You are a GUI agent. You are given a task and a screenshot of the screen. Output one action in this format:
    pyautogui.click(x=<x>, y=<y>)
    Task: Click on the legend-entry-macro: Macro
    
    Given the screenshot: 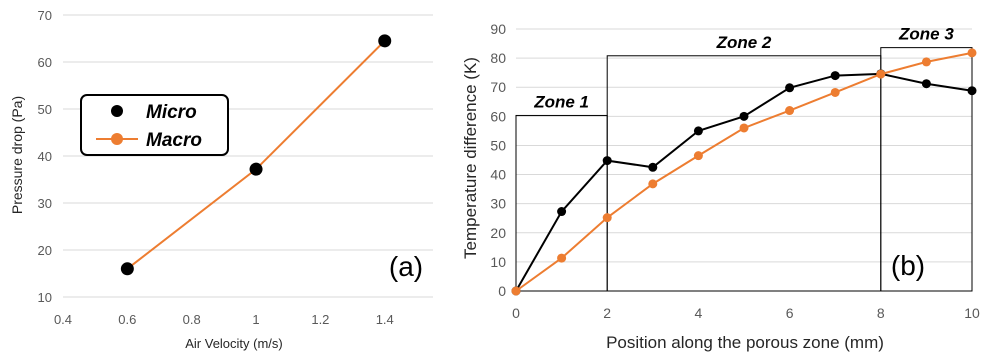 What is the action you would take?
    pyautogui.click(x=149, y=140)
    